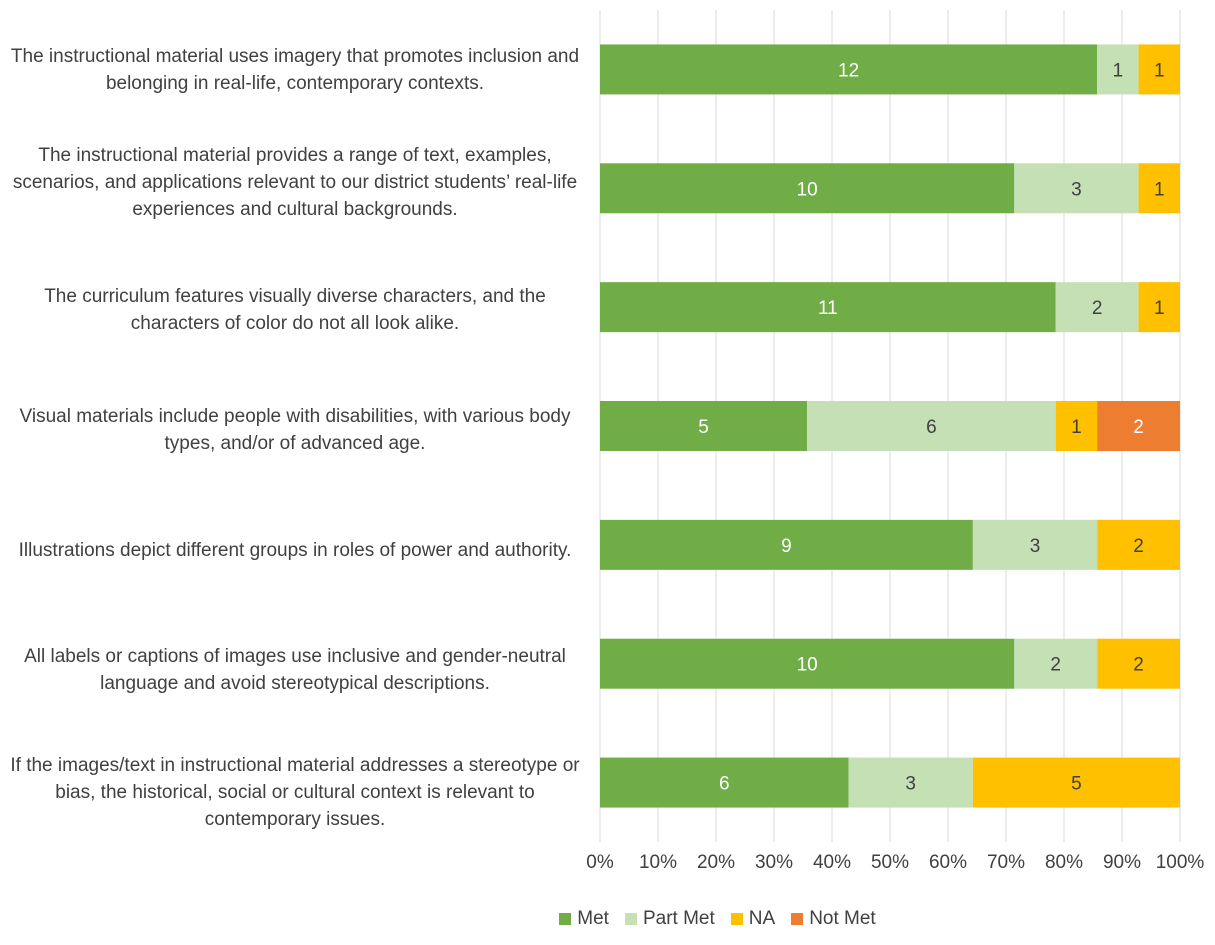 The width and height of the screenshot is (1215, 945). What do you see at coordinates (762, 918) in the screenshot?
I see `legend-label-na: NA` at bounding box center [762, 918].